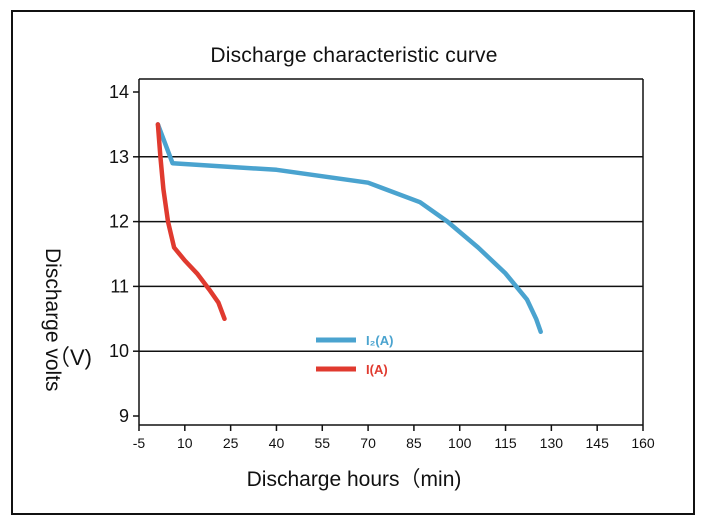 The image size is (708, 527). What do you see at coordinates (354, 479) in the screenshot?
I see `x-axis-label: Discharge hours（min)` at bounding box center [354, 479].